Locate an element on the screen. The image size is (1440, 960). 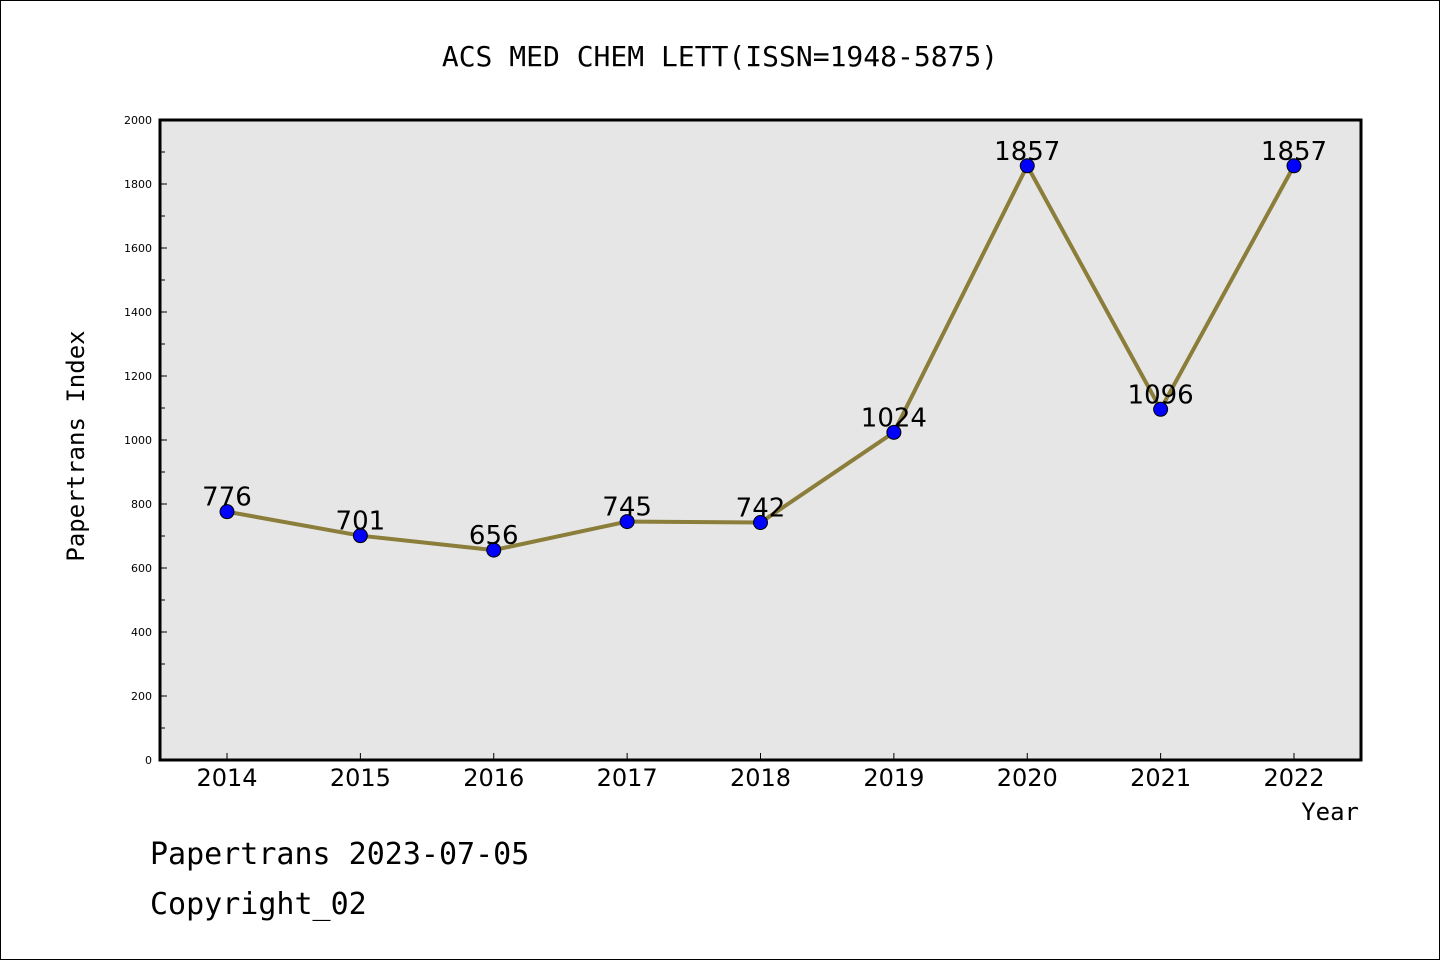
data-label: 701 is located at coordinates (361, 522).